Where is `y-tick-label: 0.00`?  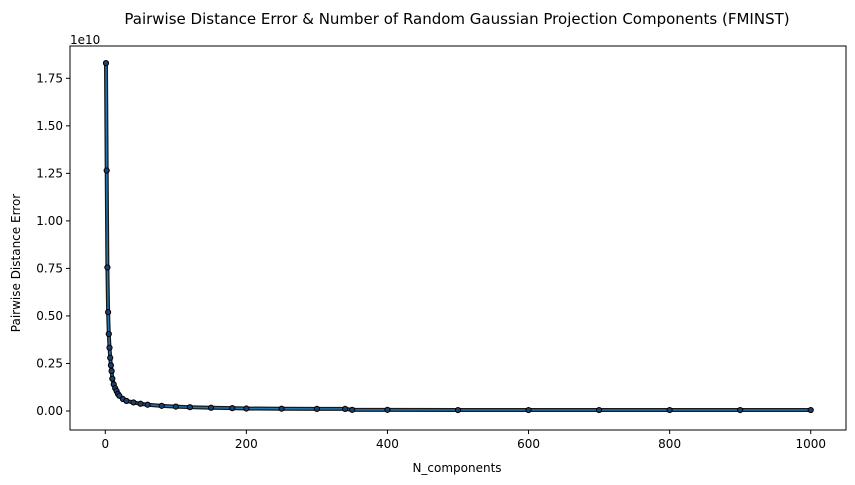
y-tick-label: 0.00 is located at coordinates (49, 411).